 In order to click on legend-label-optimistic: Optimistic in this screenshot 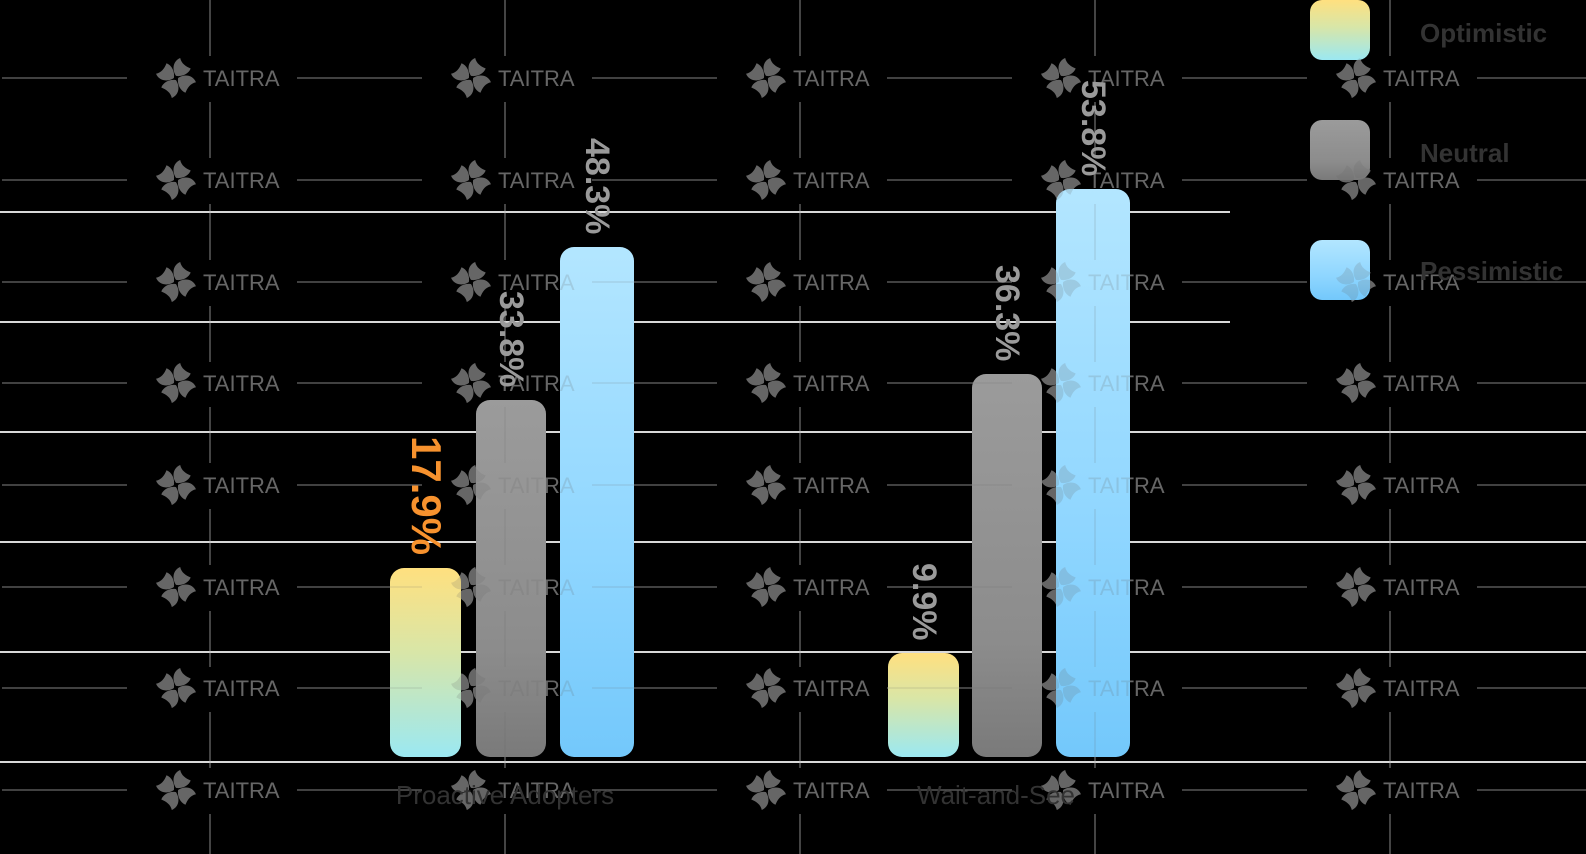, I will do `click(1484, 33)`.